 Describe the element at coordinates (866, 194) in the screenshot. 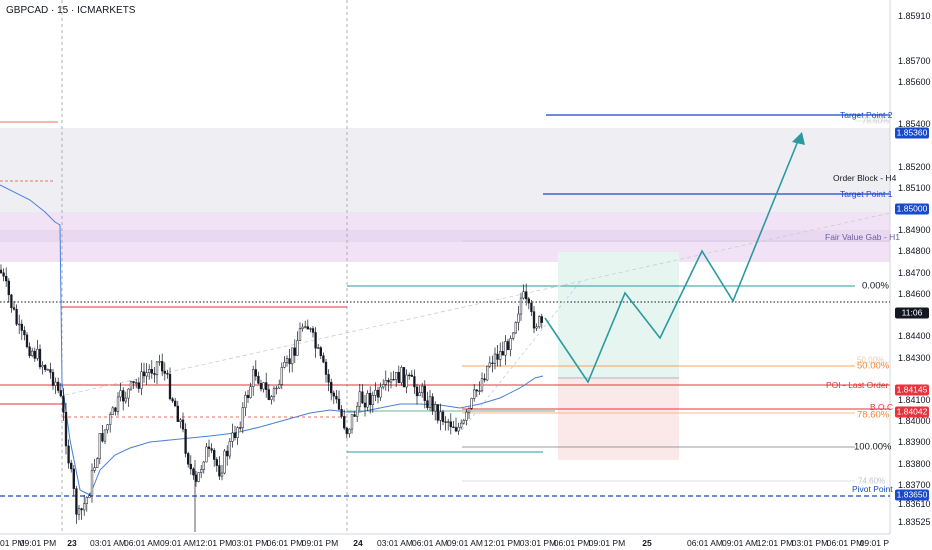

I see `target-point-1-label: Target Point 1` at that location.